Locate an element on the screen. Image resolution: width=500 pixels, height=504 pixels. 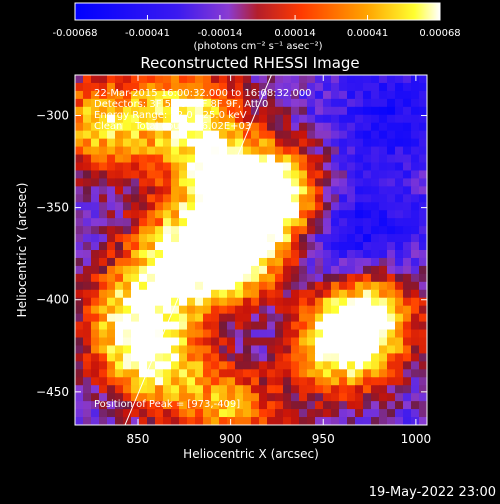
footer-timestamp: 19-May-2022 23:00 is located at coordinates (432, 492).